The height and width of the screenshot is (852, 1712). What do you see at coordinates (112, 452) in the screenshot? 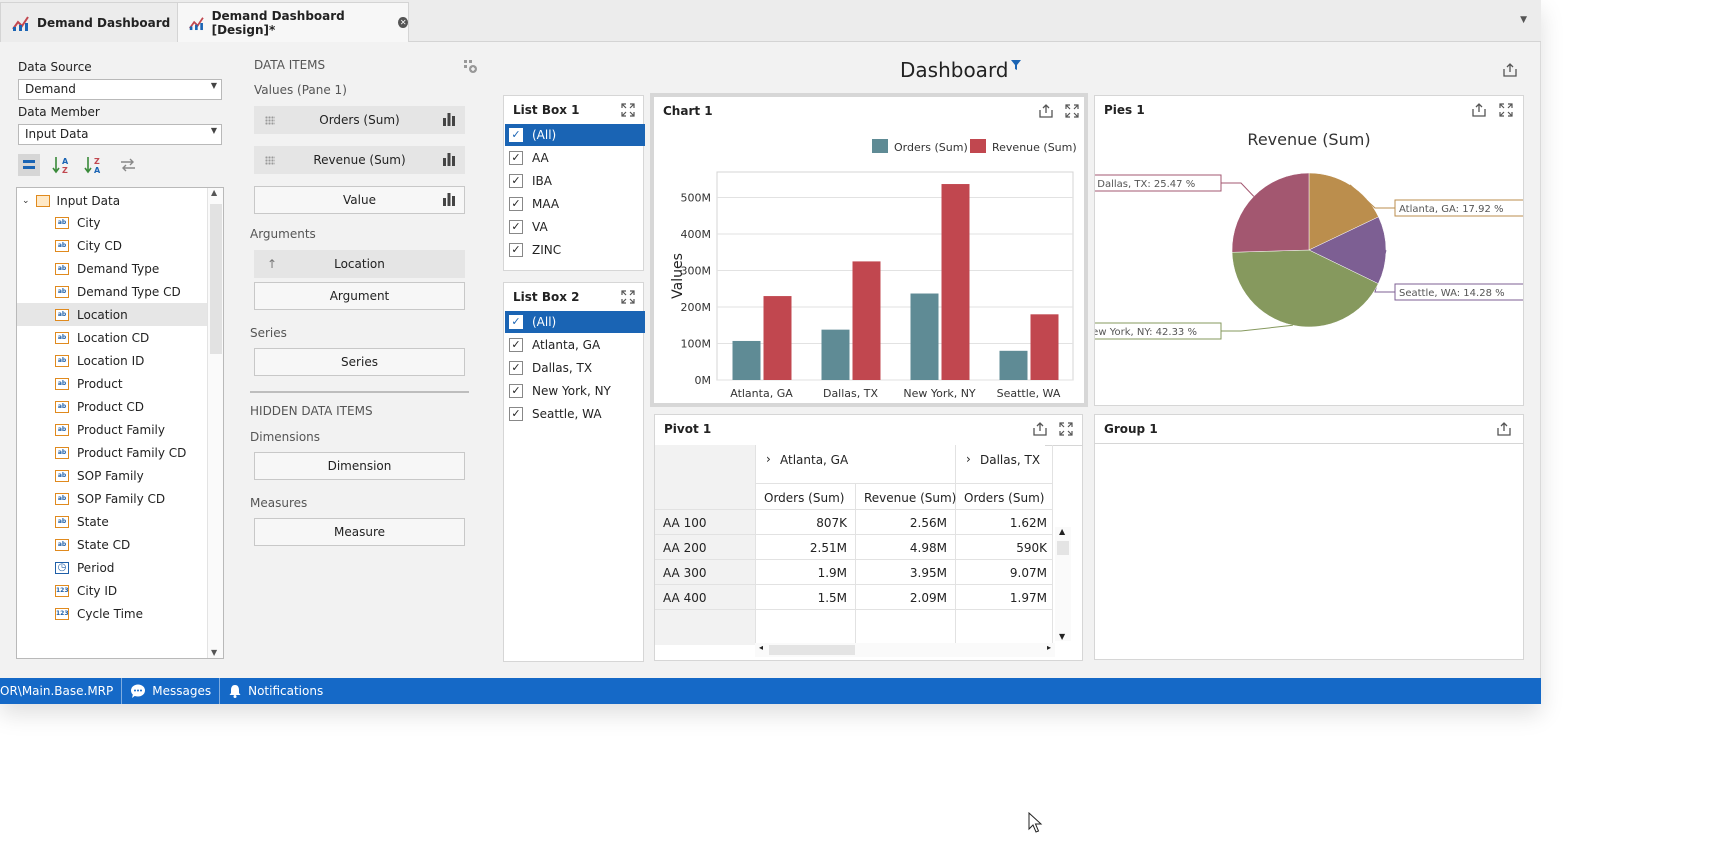
I see `field-product-family-cd: ab Product Family CD` at bounding box center [112, 452].